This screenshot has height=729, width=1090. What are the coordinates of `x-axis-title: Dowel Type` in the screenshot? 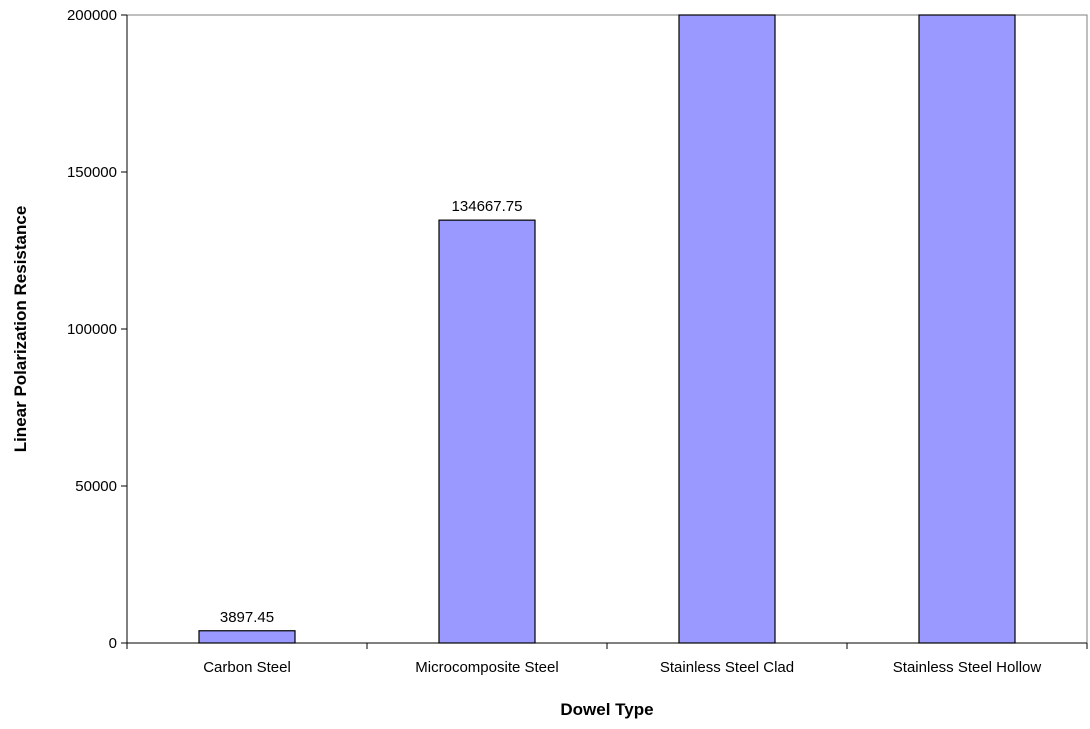 It's located at (606, 709).